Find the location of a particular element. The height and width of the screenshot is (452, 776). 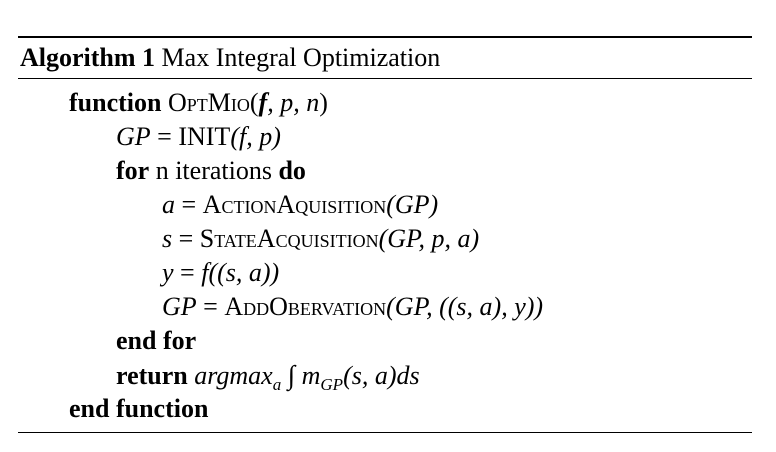

line-state: s = StateAcquisition(GP, p, a) is located at coordinates (385, 239).